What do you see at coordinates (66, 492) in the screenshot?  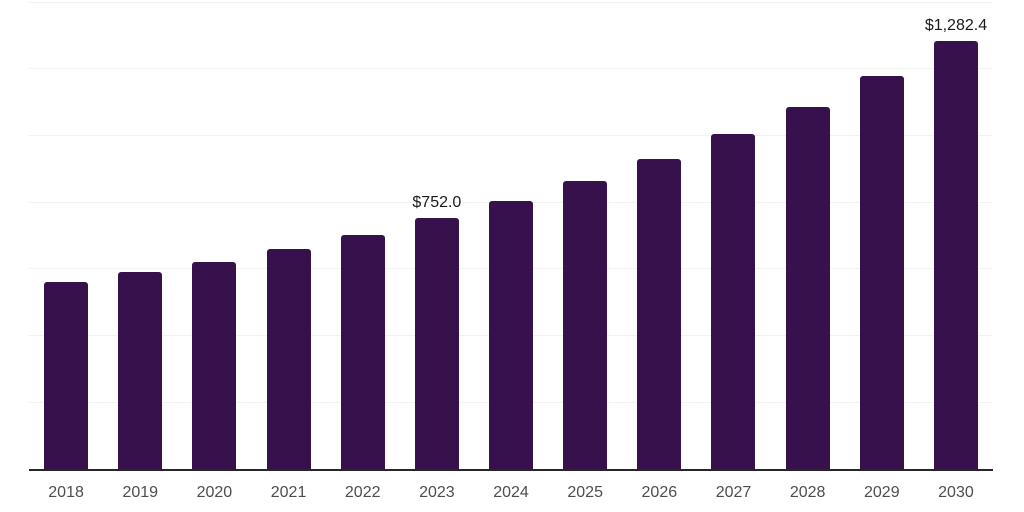 I see `x-tick-2018: 2018` at bounding box center [66, 492].